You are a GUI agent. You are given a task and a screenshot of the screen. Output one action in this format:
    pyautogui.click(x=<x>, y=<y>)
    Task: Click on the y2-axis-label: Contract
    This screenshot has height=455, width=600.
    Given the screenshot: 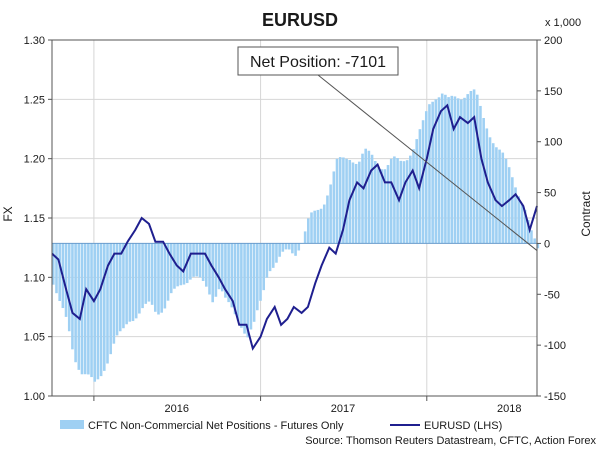 What is the action you would take?
    pyautogui.click(x=586, y=214)
    